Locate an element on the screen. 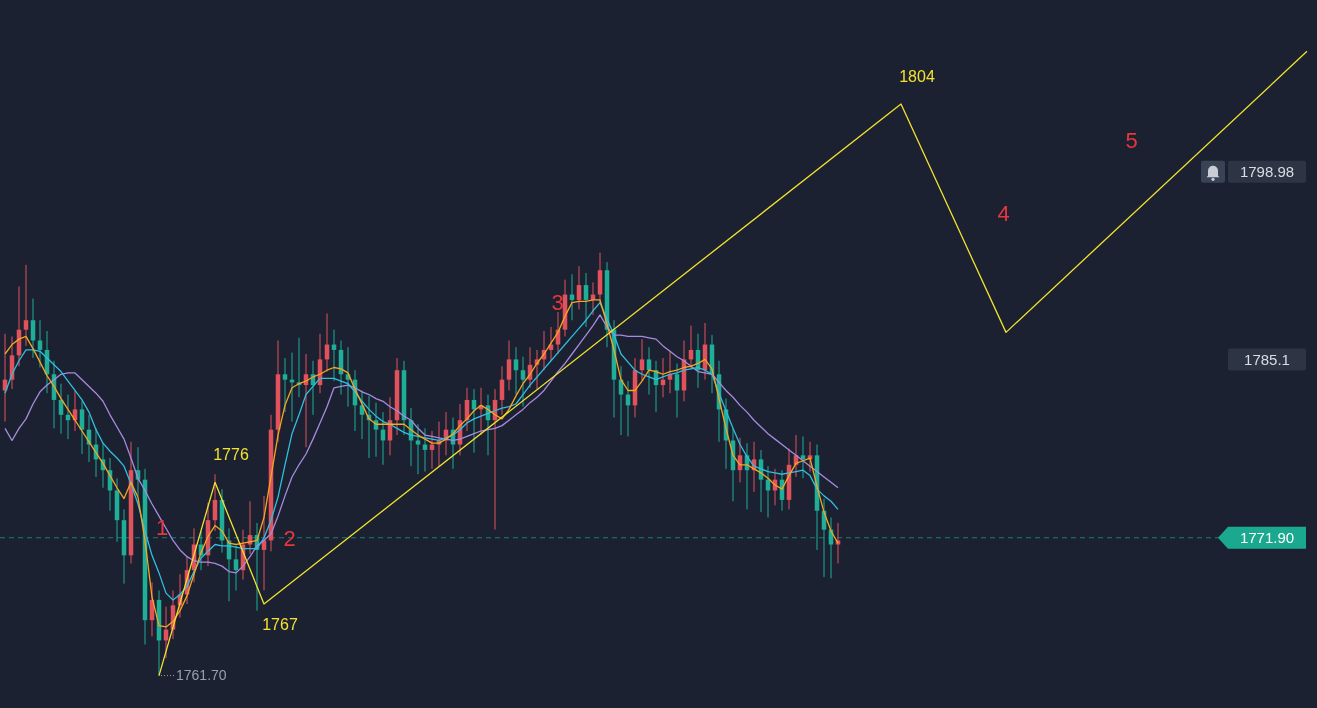 The width and height of the screenshot is (1317, 708). text: 1761.70 is located at coordinates (201, 675).